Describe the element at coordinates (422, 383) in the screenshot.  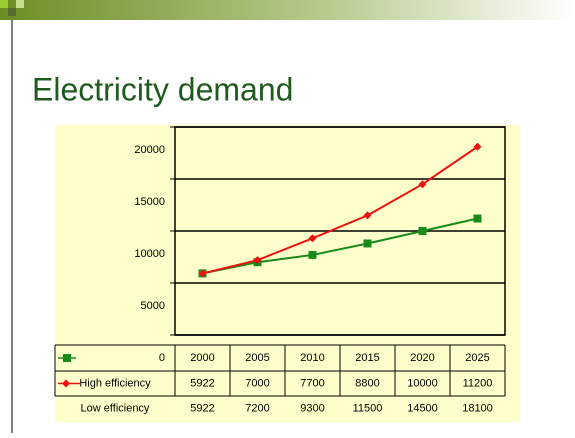
I see `table-value: 10000` at that location.